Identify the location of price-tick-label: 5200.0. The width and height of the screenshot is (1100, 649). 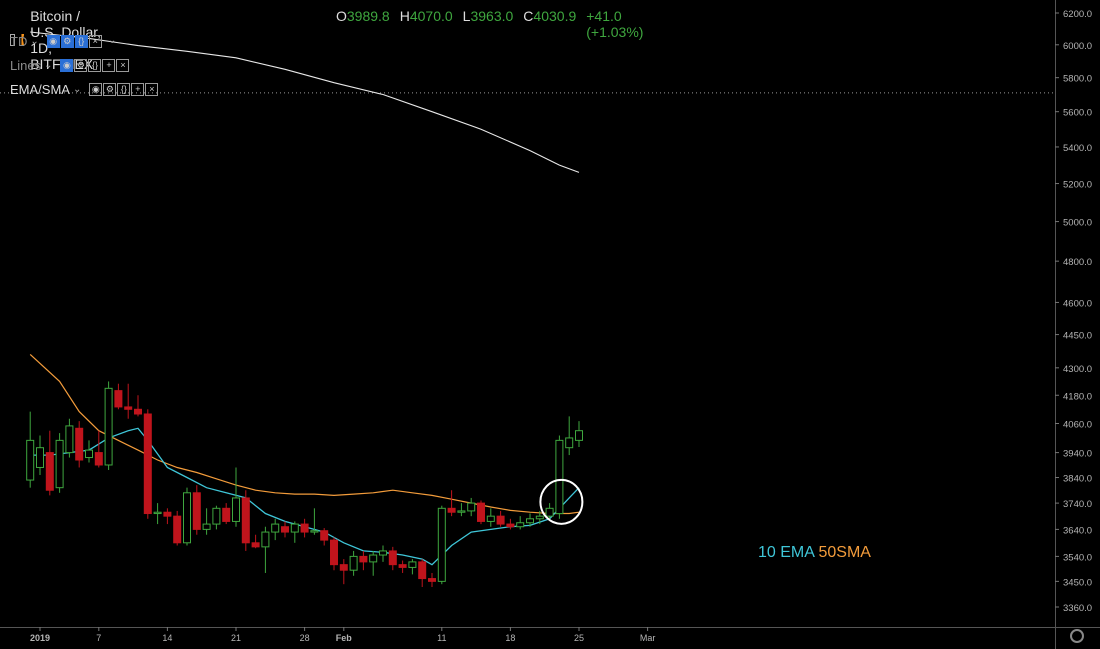
(1077, 185).